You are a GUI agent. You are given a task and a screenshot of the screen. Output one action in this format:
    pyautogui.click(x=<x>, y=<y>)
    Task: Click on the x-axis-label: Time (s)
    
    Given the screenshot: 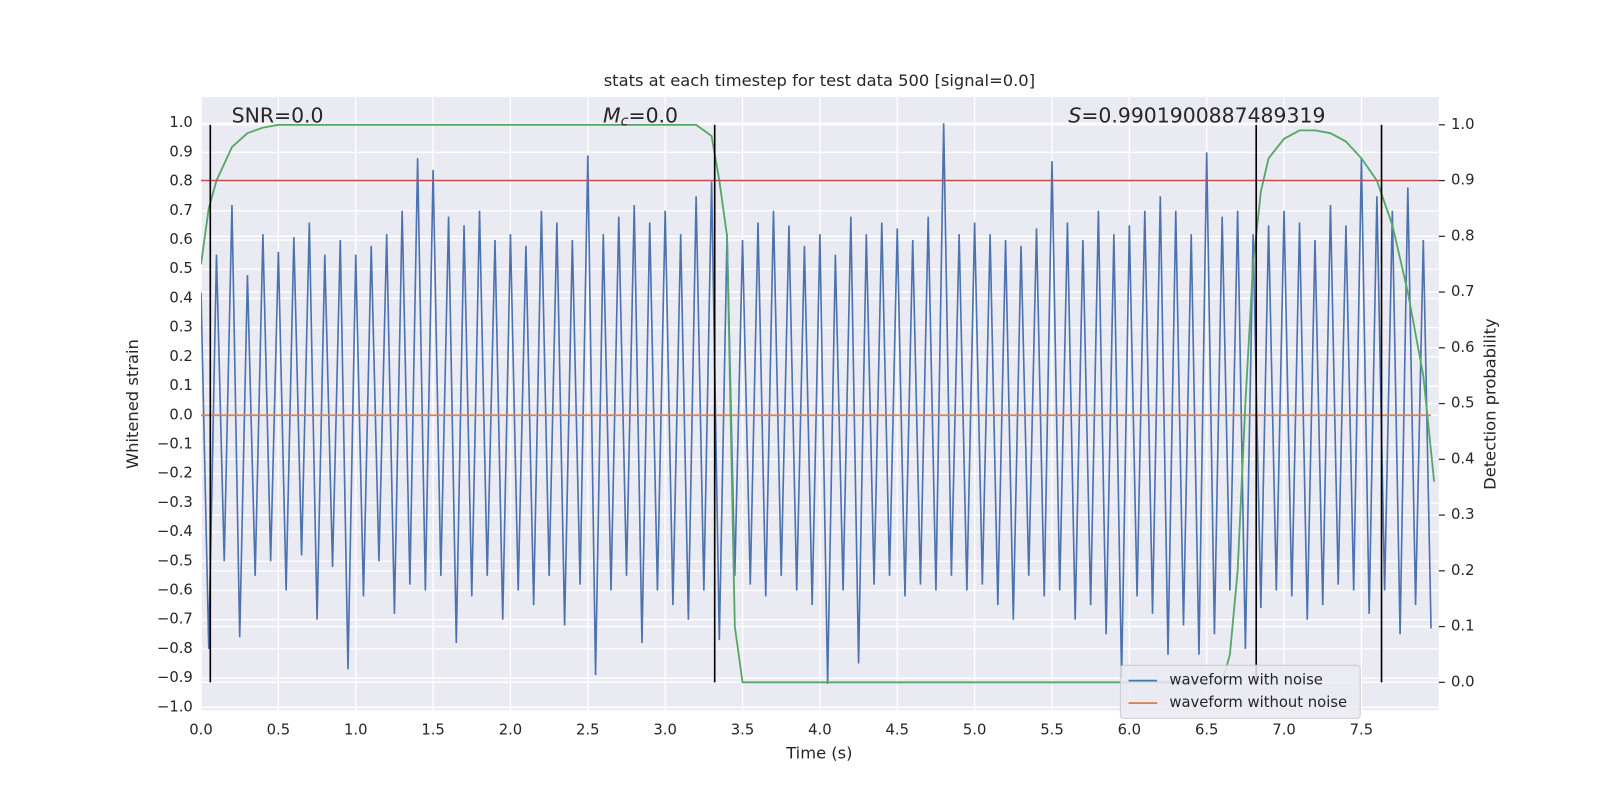 What is the action you would take?
    pyautogui.click(x=818, y=753)
    